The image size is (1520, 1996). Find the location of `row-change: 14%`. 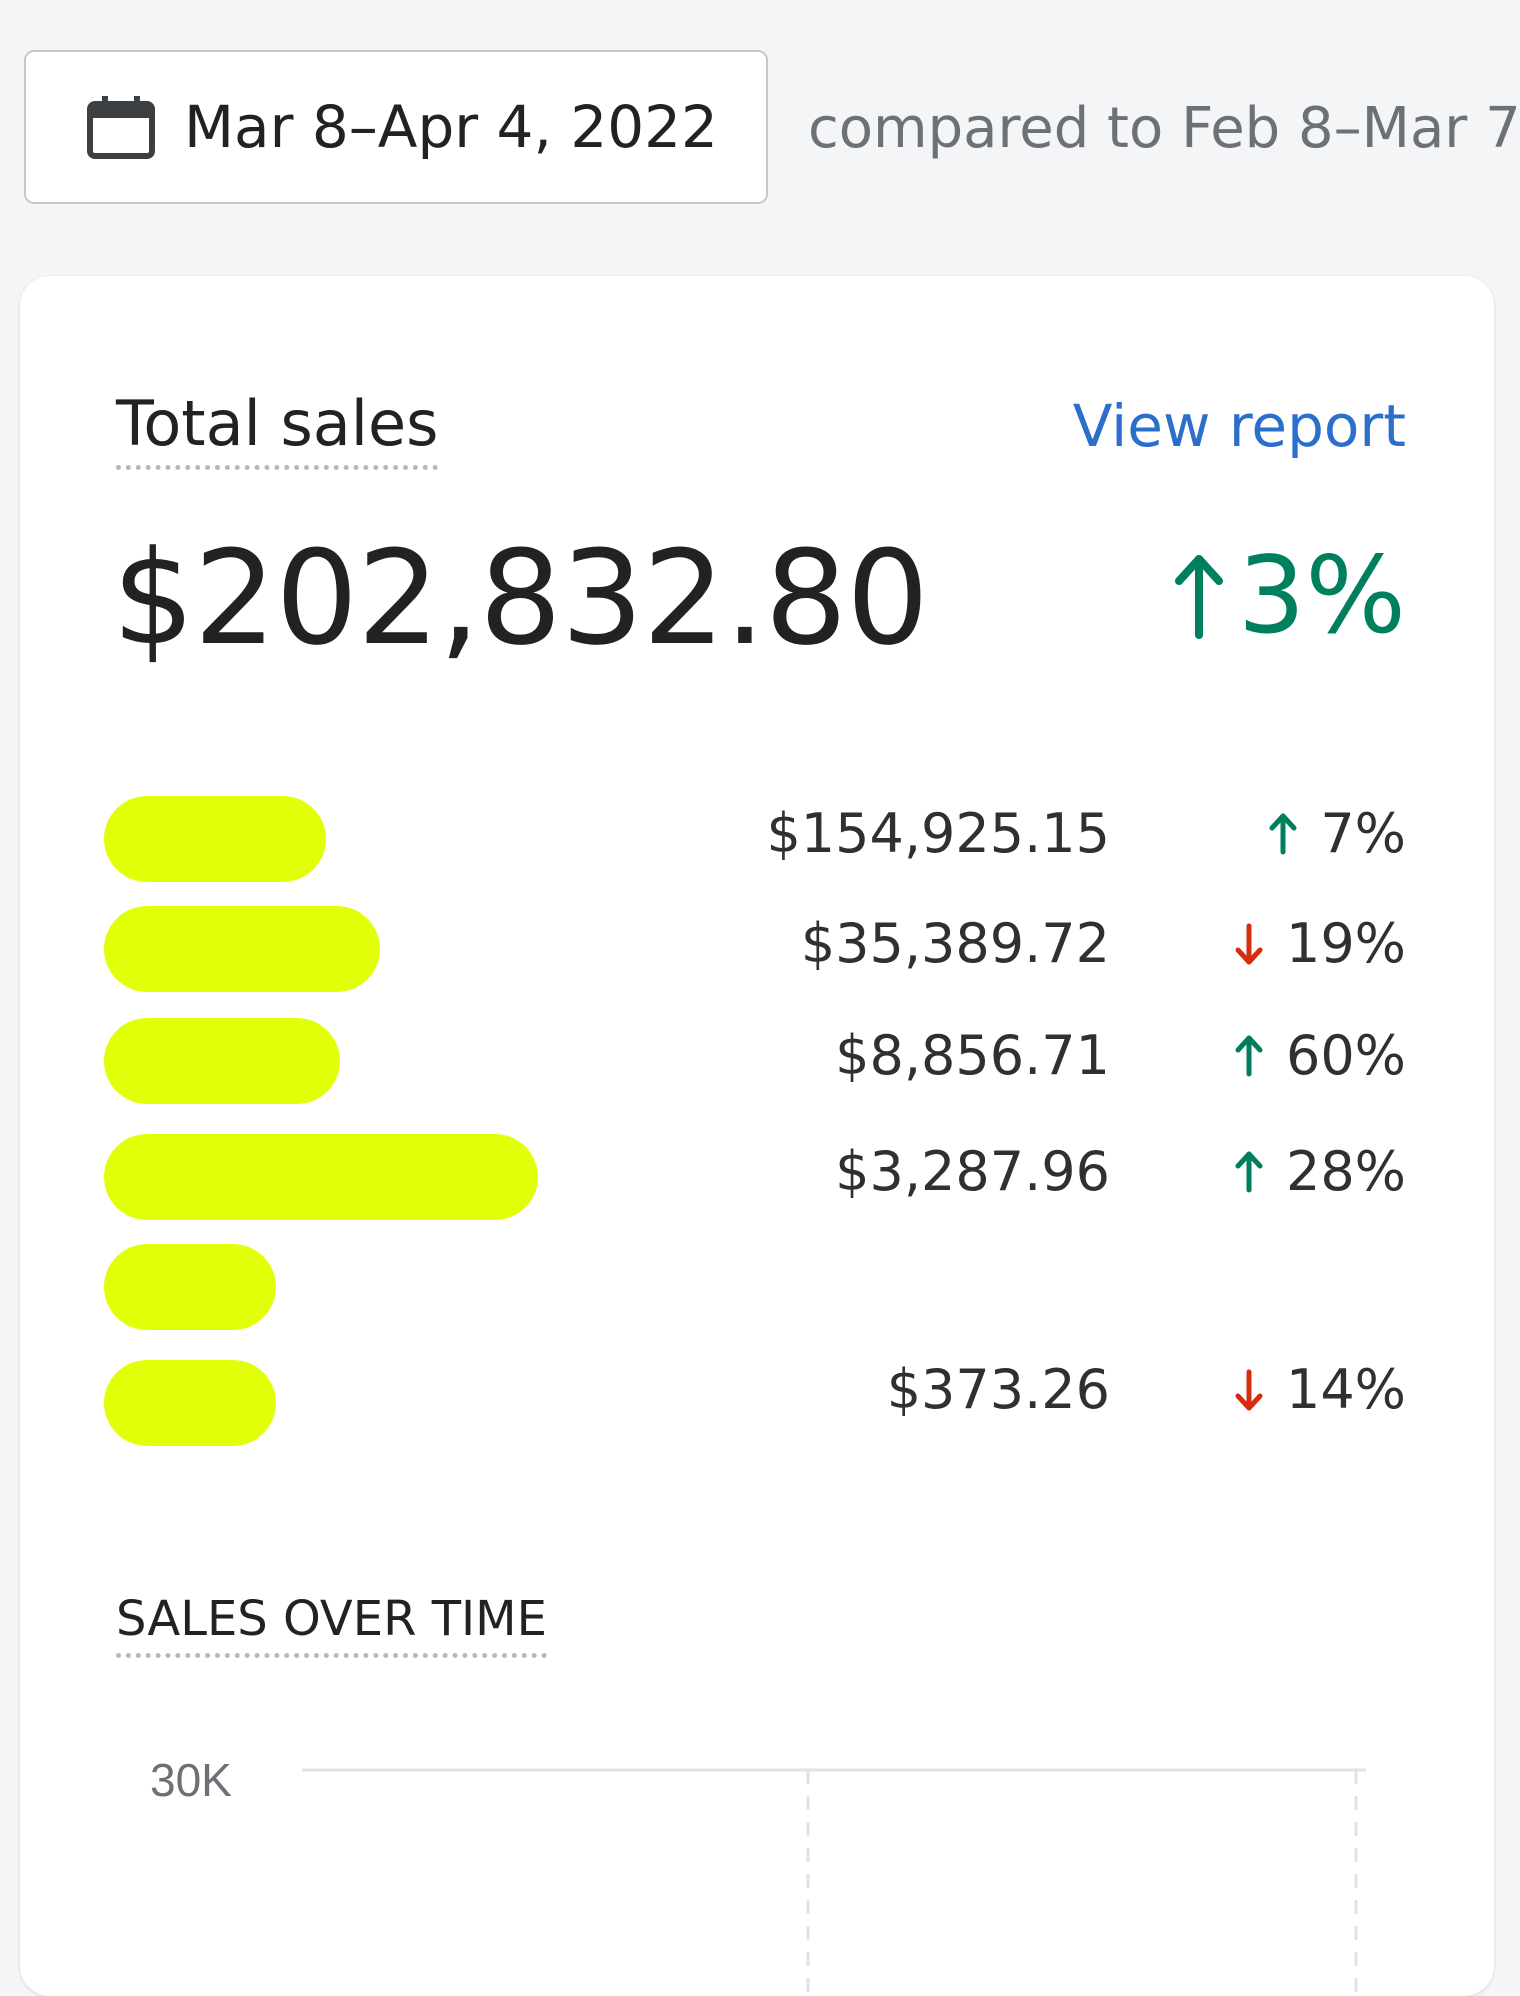

row-change: 14% is located at coordinates (1320, 1389).